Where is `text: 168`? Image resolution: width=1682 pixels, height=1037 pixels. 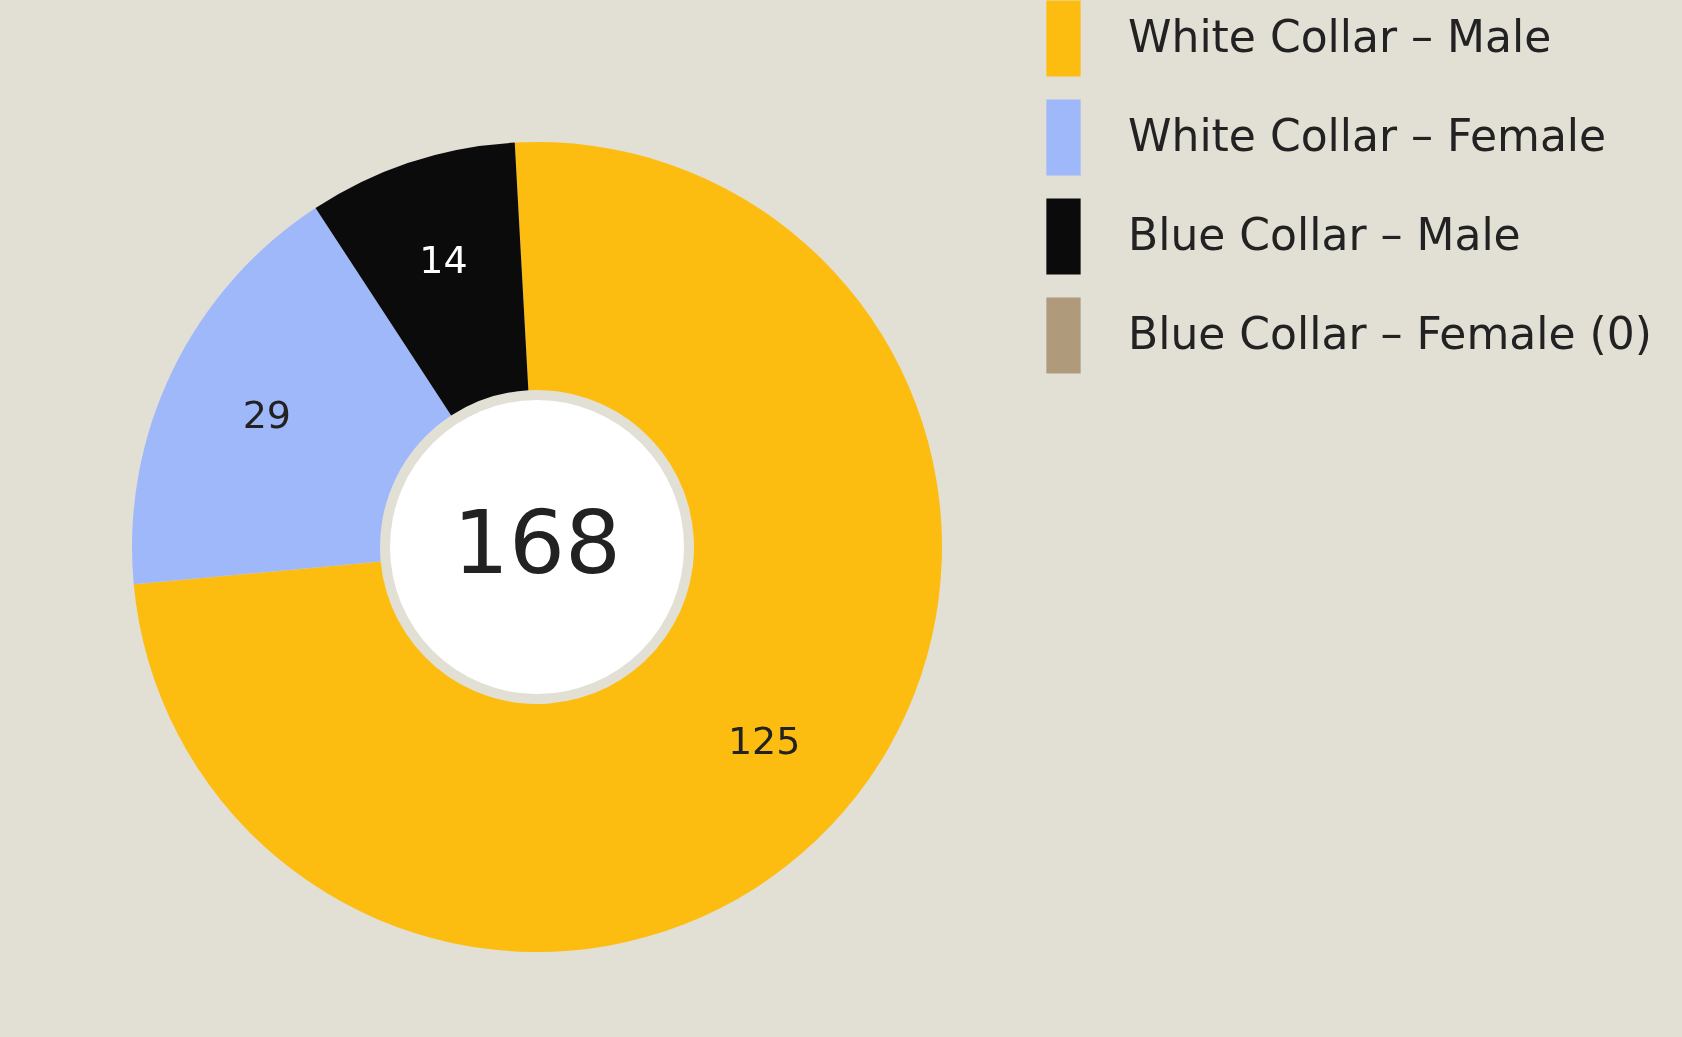 text: 168 is located at coordinates (537, 542).